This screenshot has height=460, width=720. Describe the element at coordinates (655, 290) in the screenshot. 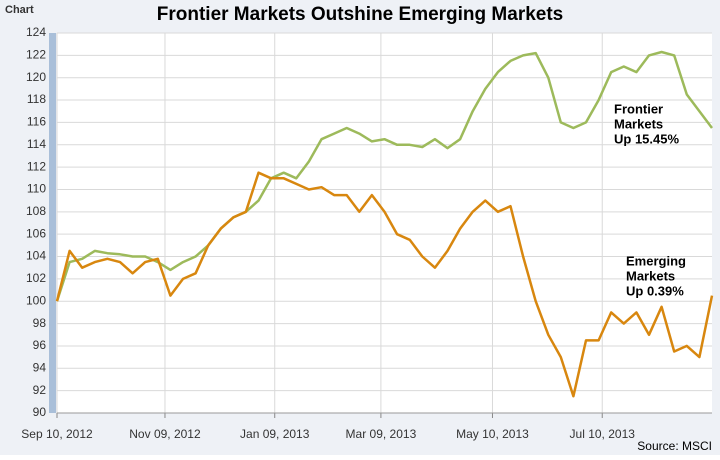

I see `annotation: Up 0.39%` at that location.